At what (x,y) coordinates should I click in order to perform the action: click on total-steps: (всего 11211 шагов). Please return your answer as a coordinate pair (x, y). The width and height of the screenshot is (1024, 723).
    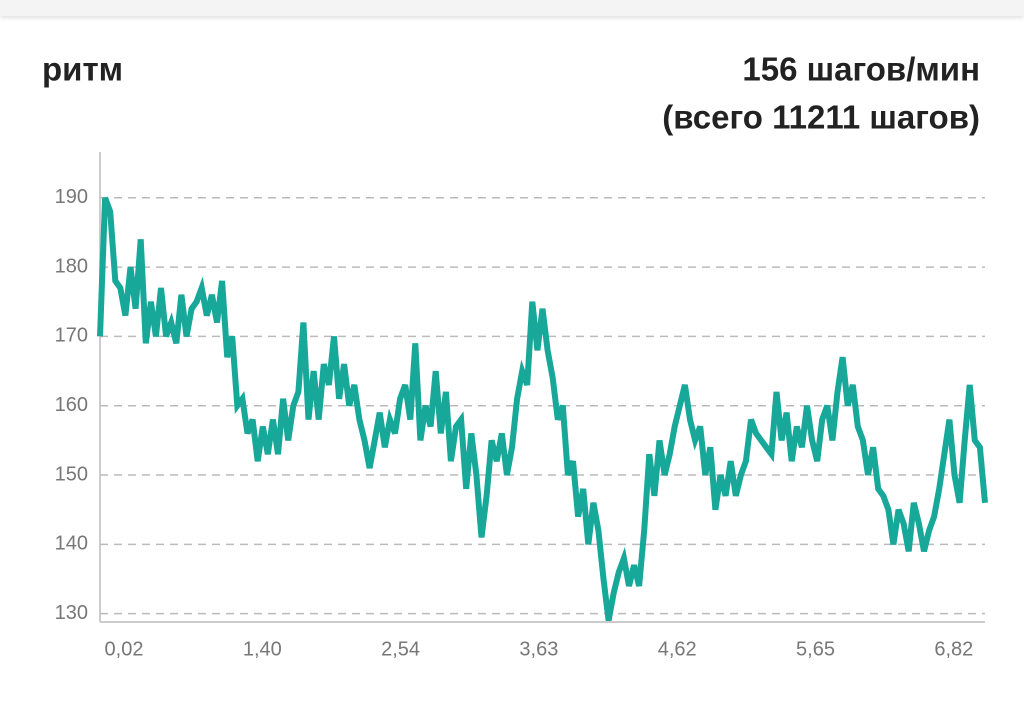
    Looking at the image, I should click on (821, 117).